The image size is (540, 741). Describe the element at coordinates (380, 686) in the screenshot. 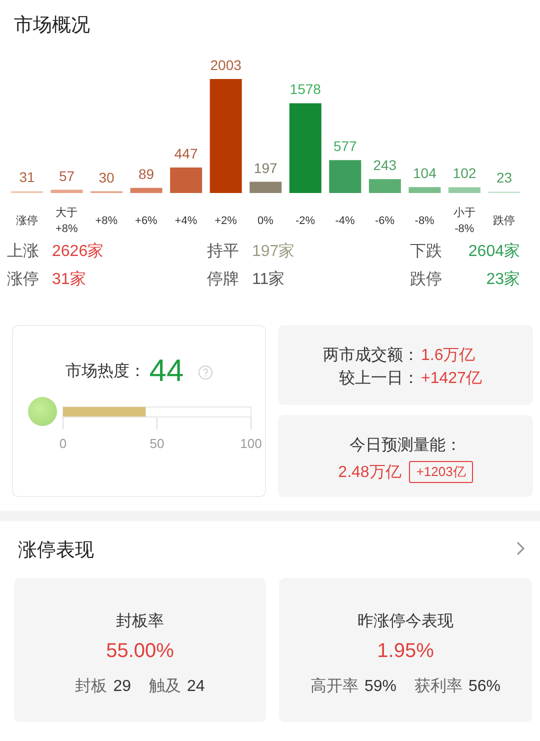

I see `text: 59%` at that location.